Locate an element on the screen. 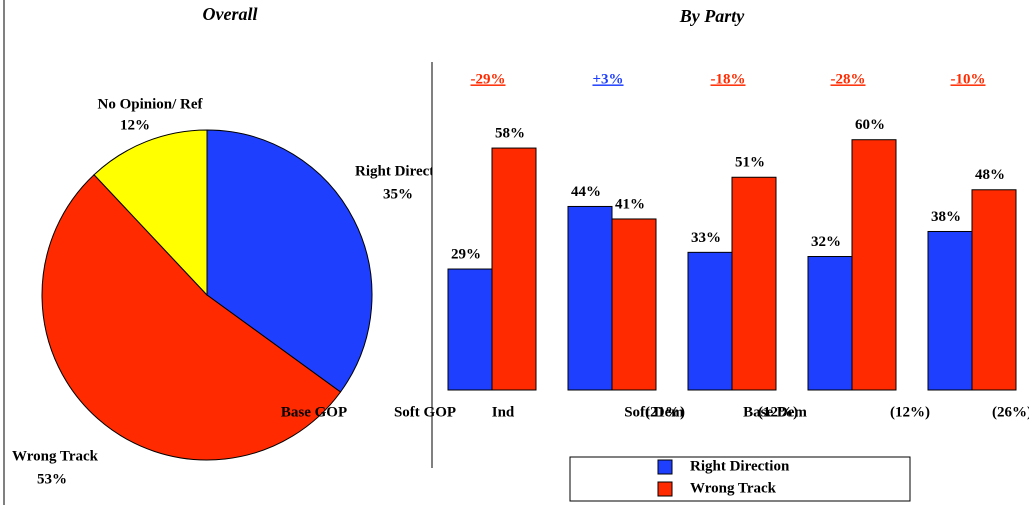 The height and width of the screenshot is (505, 1029). bar-title: By Party is located at coordinates (712, 16).